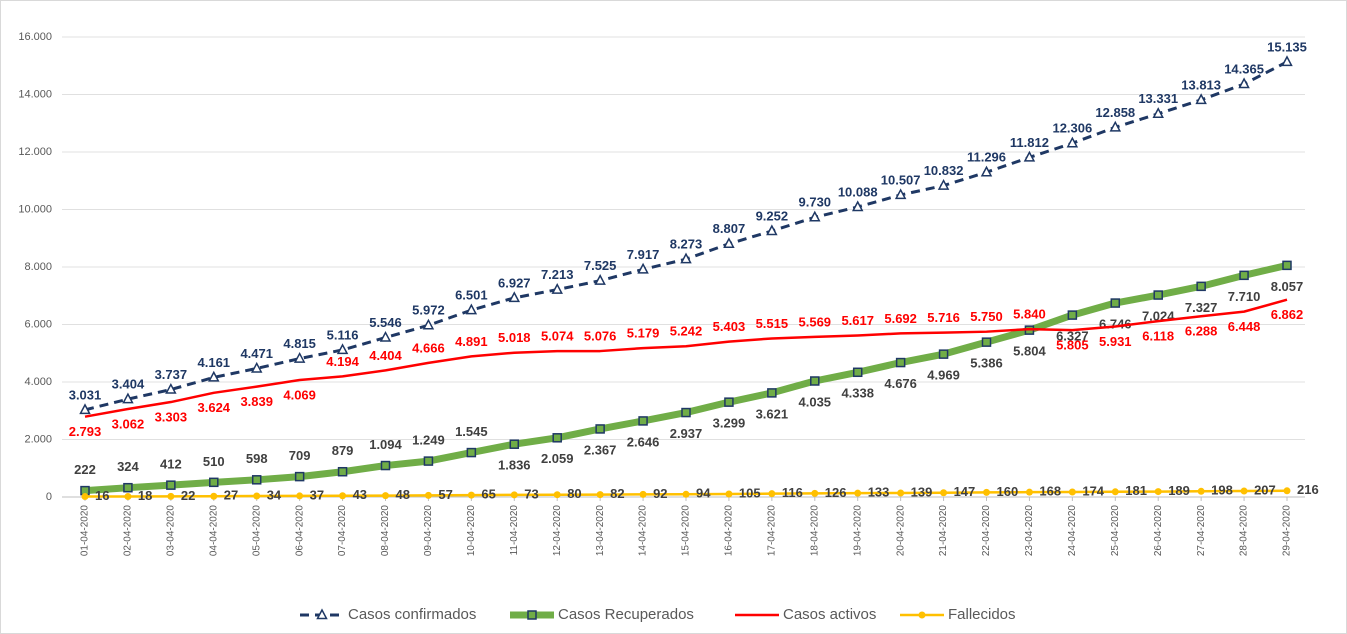  Describe the element at coordinates (360, 494) in the screenshot. I see `data-label: 43` at that location.